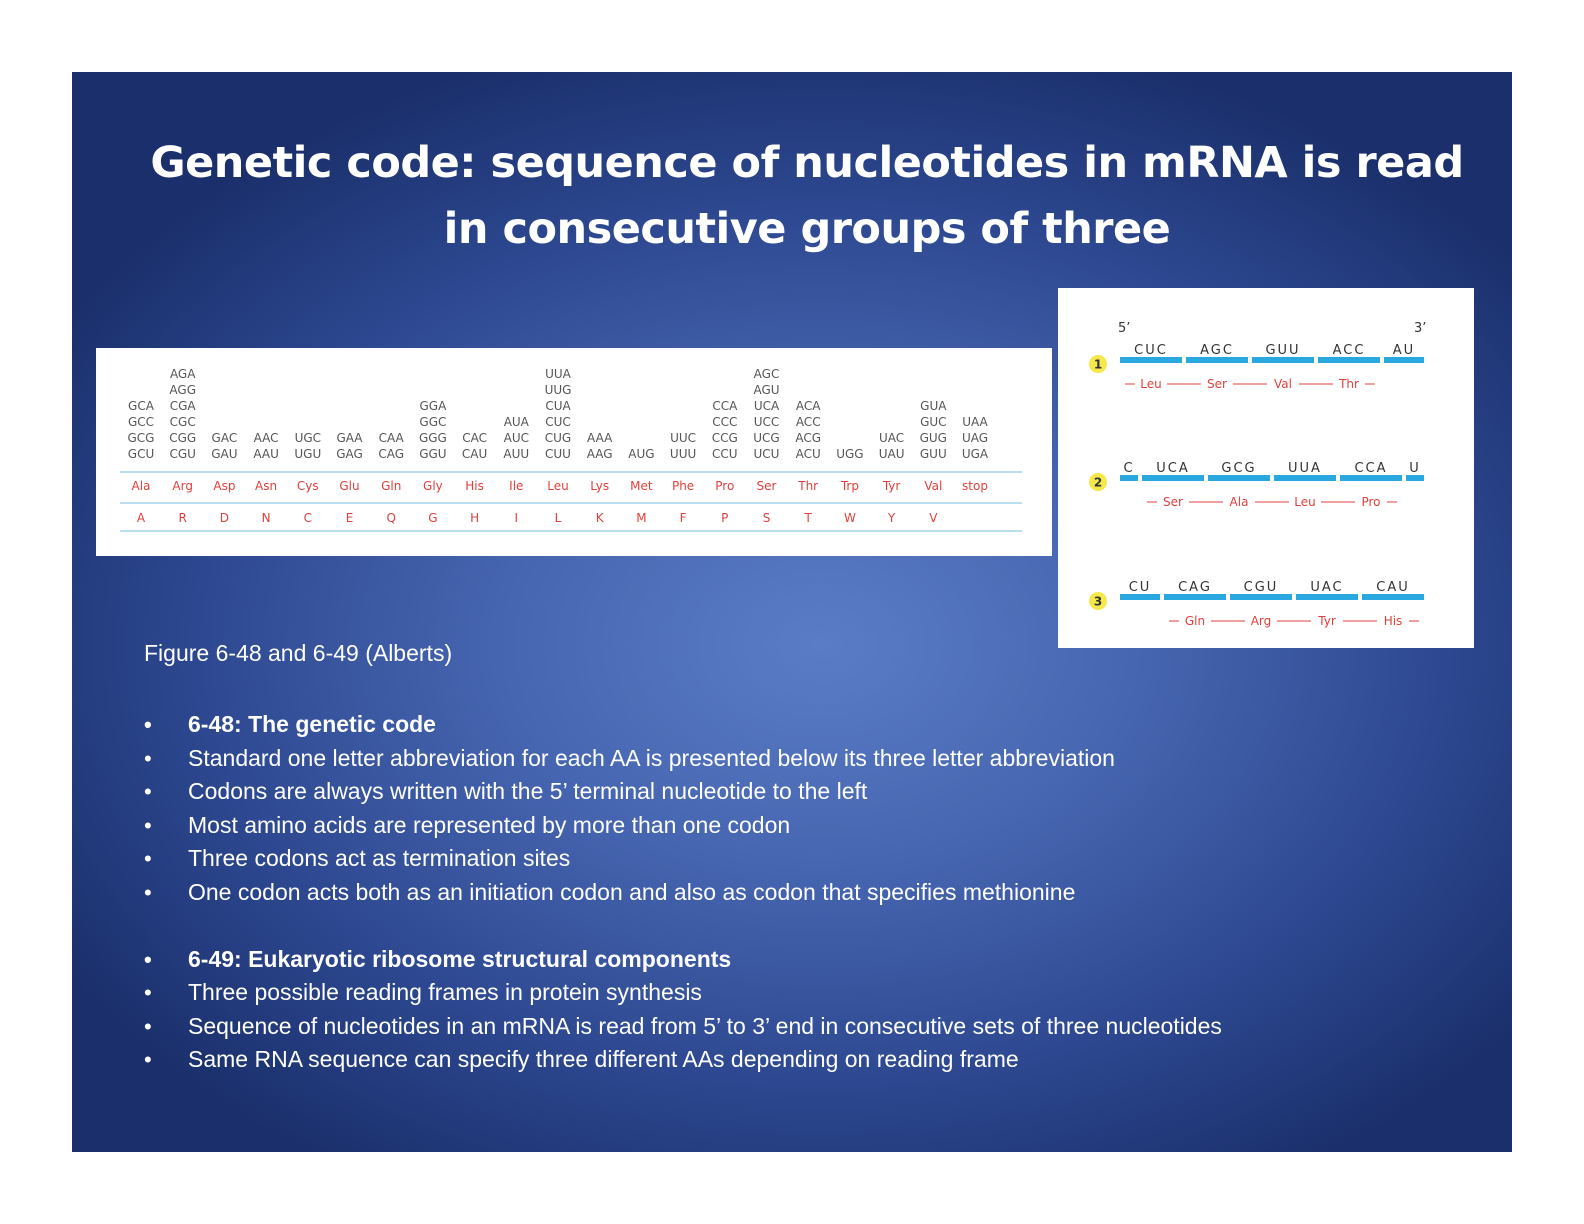 The width and height of the screenshot is (1584, 1224). I want to click on amino-acid-label: His, so click(1393, 621).